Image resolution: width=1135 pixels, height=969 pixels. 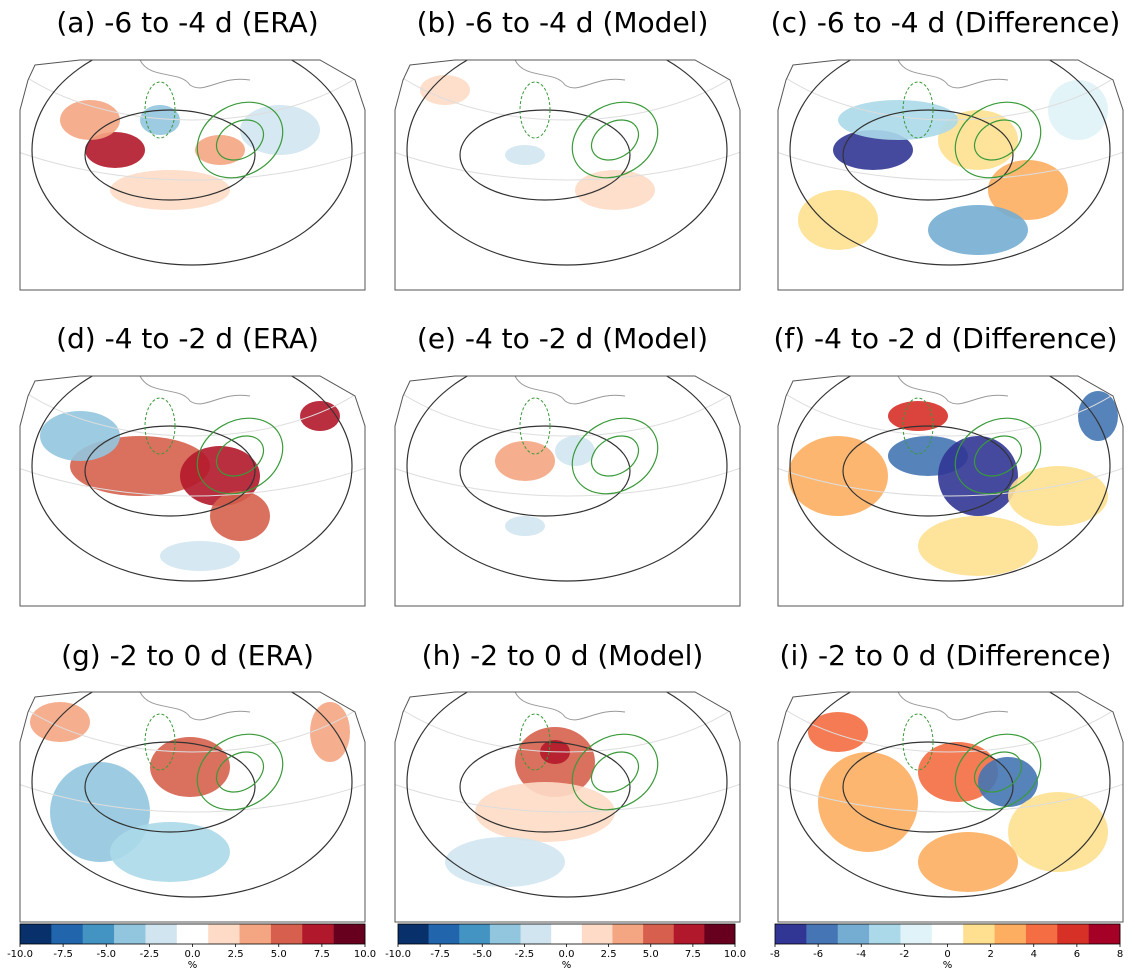 What do you see at coordinates (904, 954) in the screenshot?
I see `colorbar-tick-label: -2` at bounding box center [904, 954].